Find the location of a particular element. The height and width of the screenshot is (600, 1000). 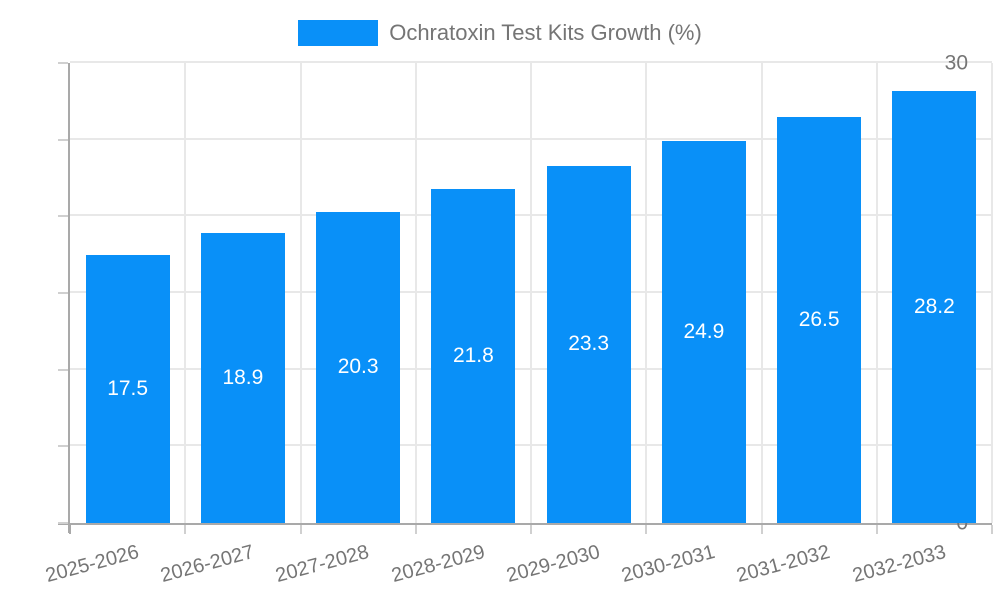

x-axis-label: 2032-2033 is located at coordinates (899, 564).